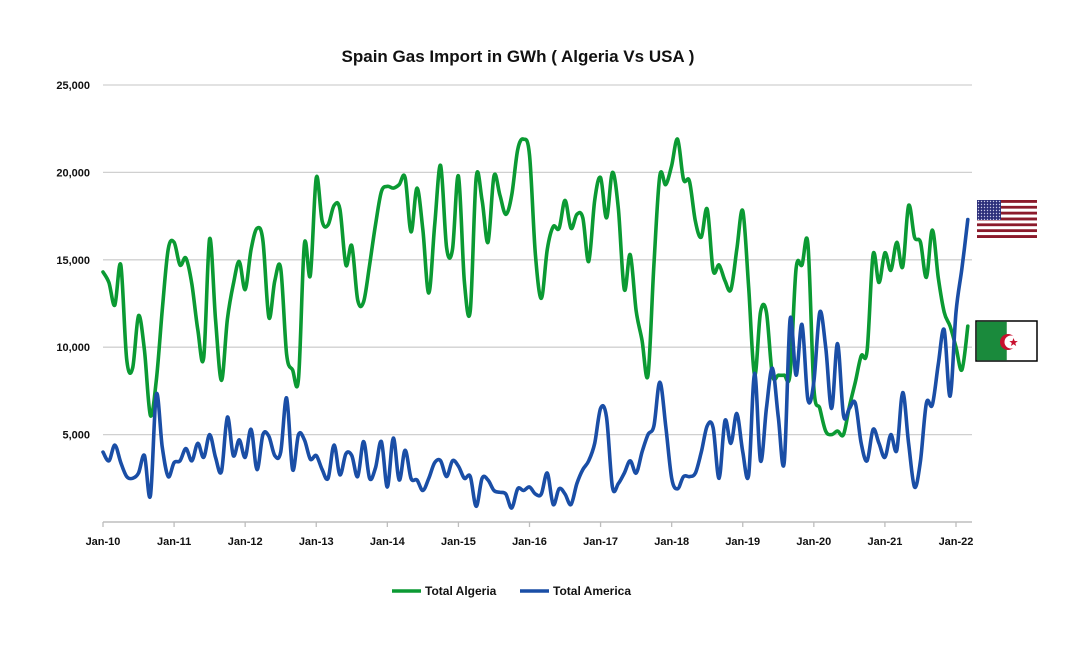 Image resolution: width=1080 pixels, height=660 pixels. I want to click on y-tick-label: 15,000, so click(73, 261).